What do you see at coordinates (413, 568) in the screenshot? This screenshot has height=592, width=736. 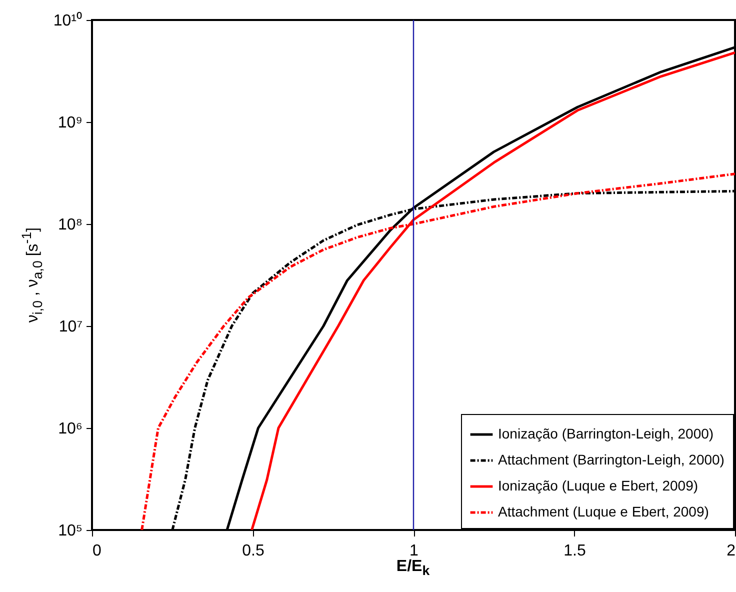 I see `x-axis-title: E/E$_{k}$` at bounding box center [413, 568].